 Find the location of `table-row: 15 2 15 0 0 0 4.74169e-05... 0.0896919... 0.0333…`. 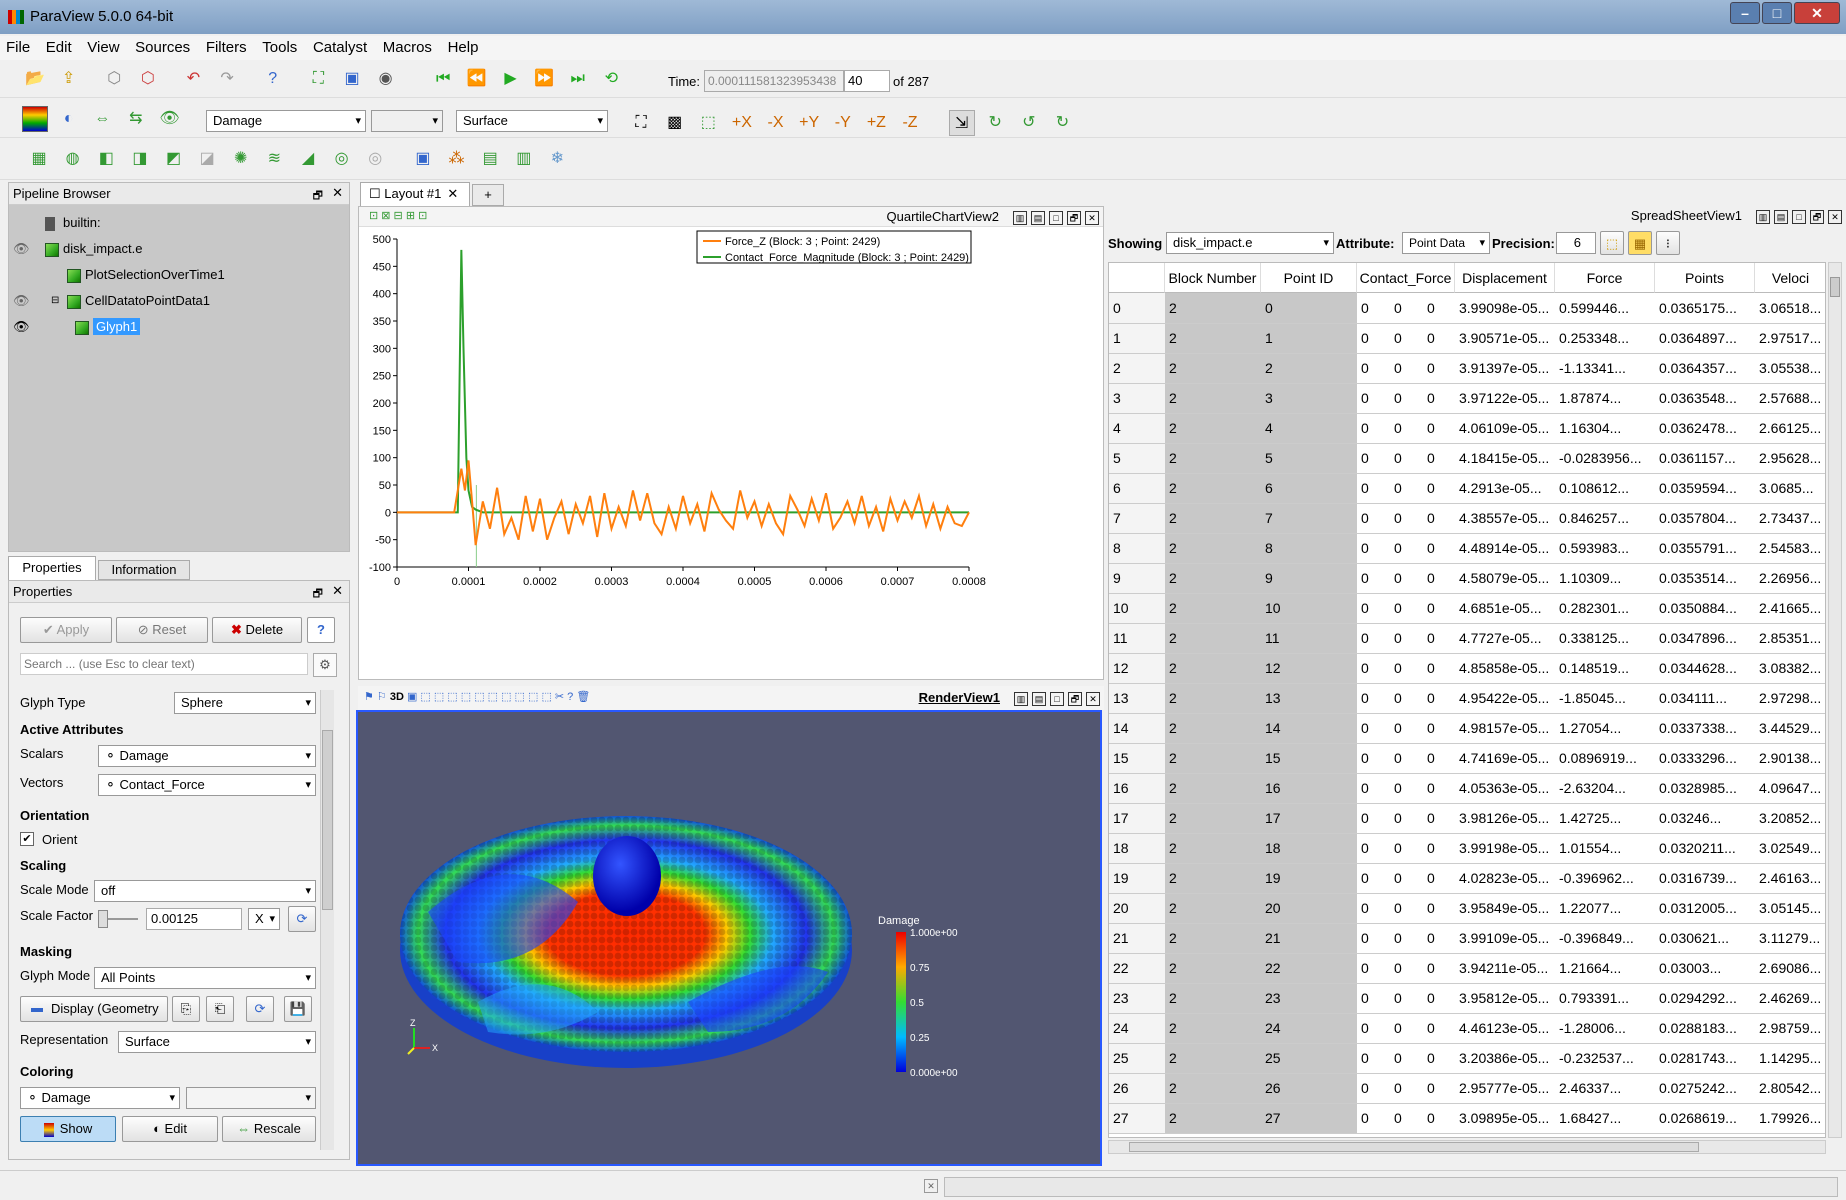

table-row: 15 2 15 0 0 0 4.74169e-05... 0.0896919... 0.0333… is located at coordinates (1467, 758).